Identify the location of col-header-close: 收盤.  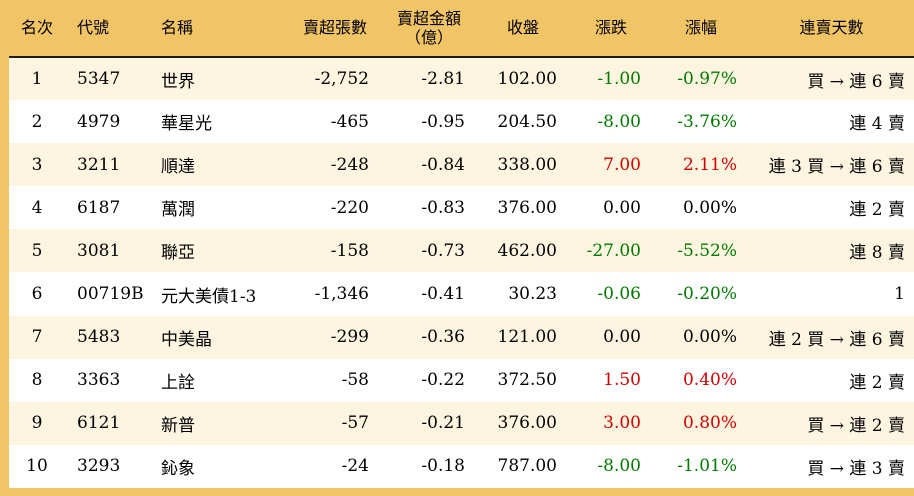
(523, 29).